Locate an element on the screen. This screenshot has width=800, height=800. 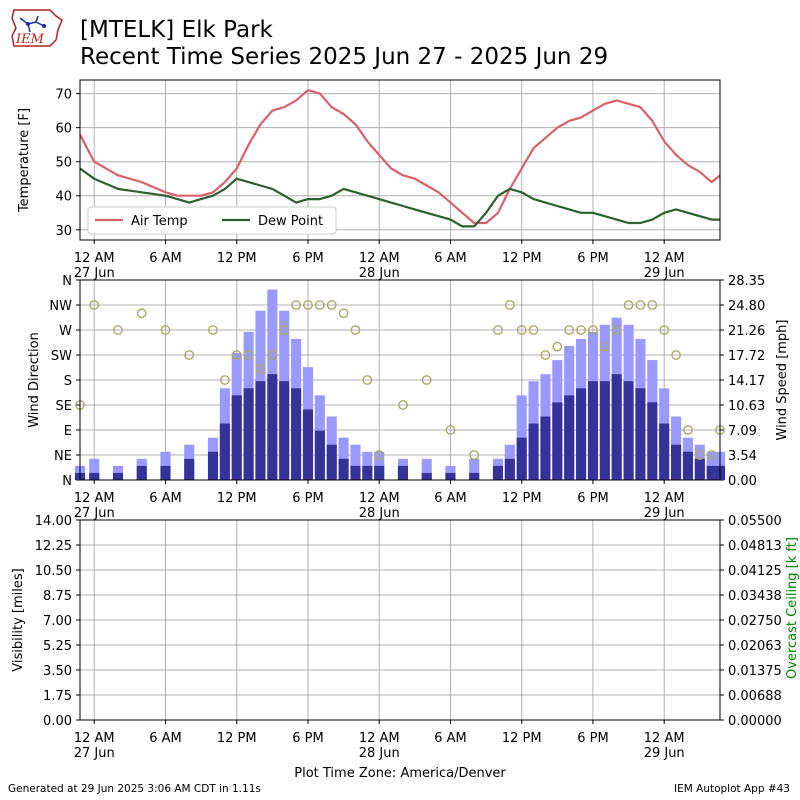
x-tick-label: 12 PM is located at coordinates (522, 498).